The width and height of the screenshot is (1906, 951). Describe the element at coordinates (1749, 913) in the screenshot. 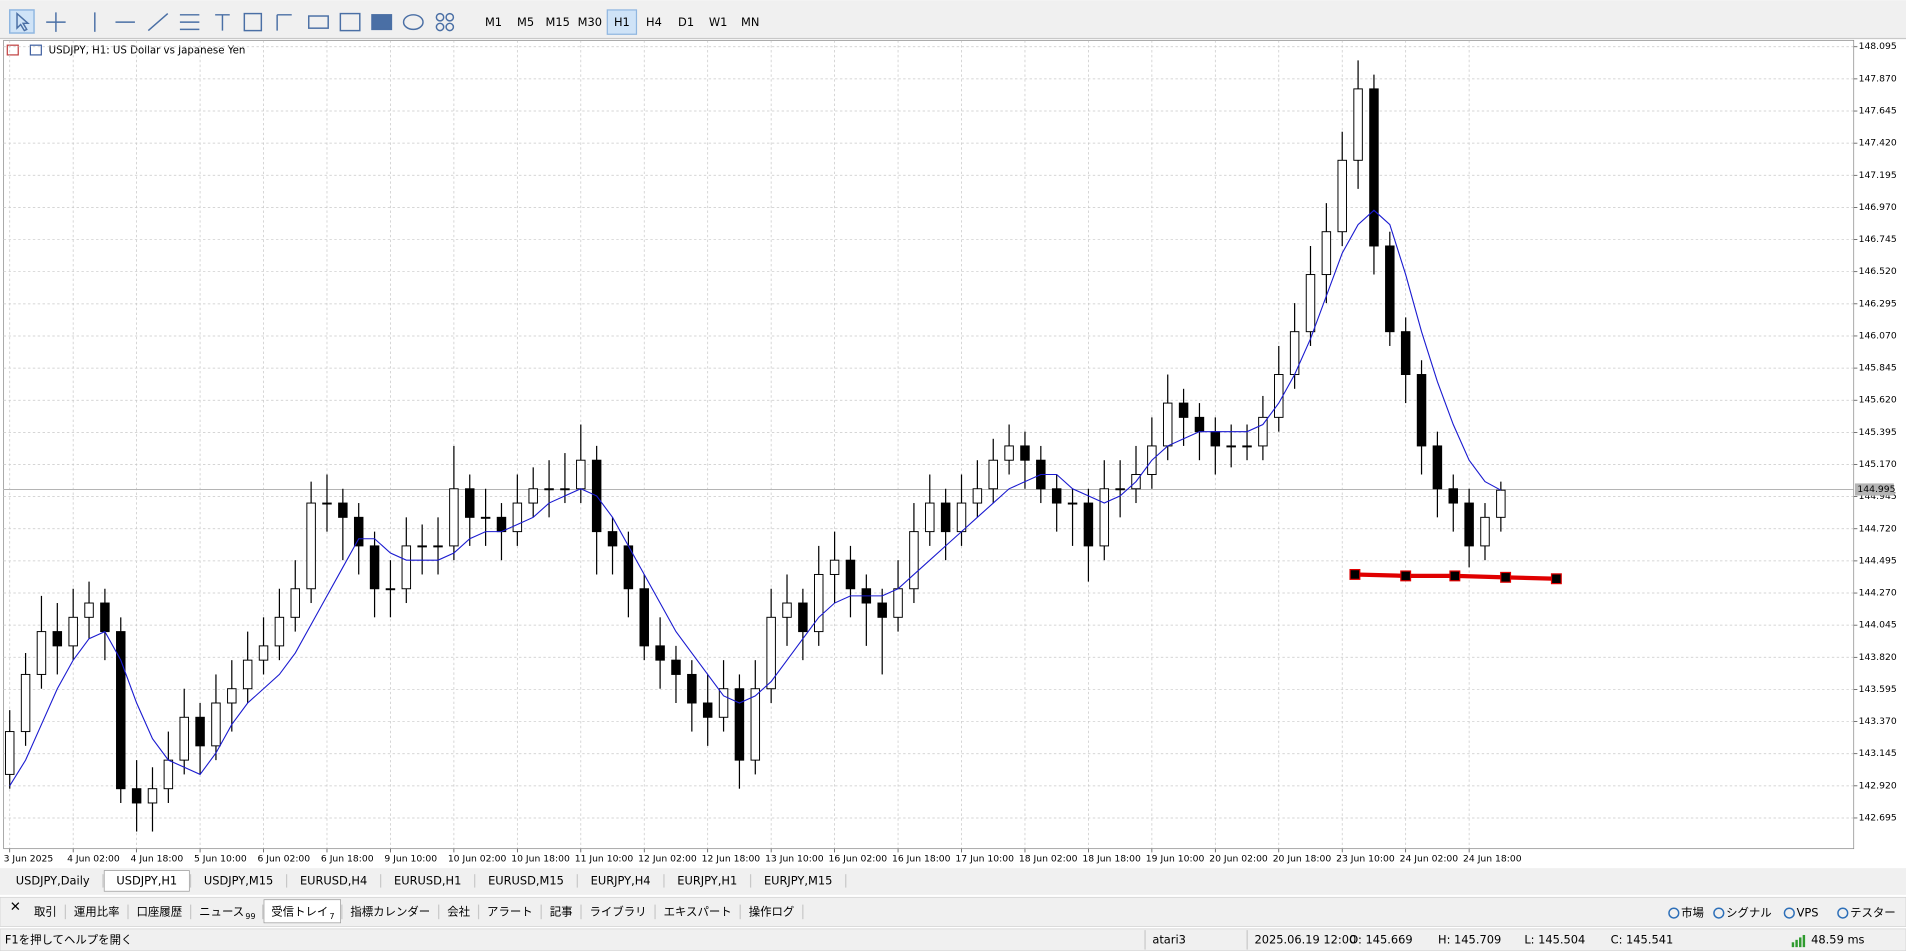

I see `toolbox-right-button: シグナル` at that location.